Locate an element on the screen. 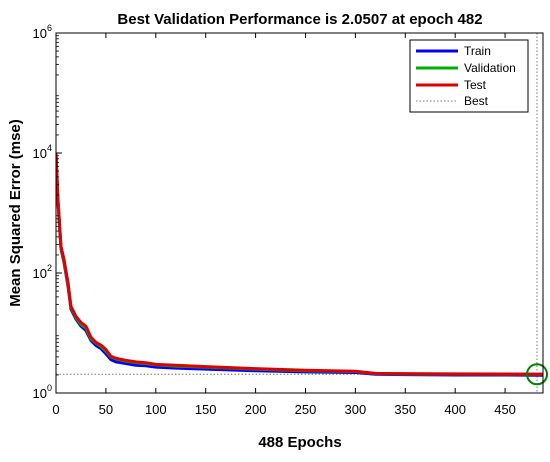 This screenshot has width=550, height=462. x-axis-label: 488 Epochs is located at coordinates (299, 442).